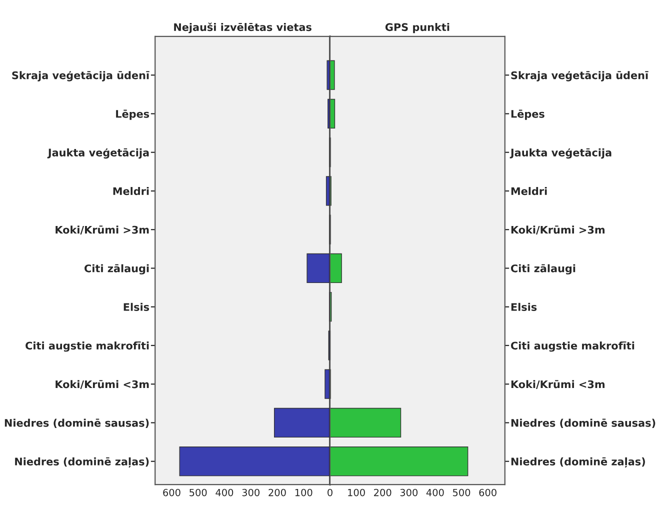 The height and width of the screenshot is (521, 660). Describe the element at coordinates (330, 492) in the screenshot. I see `x-tick-label: 0` at that location.